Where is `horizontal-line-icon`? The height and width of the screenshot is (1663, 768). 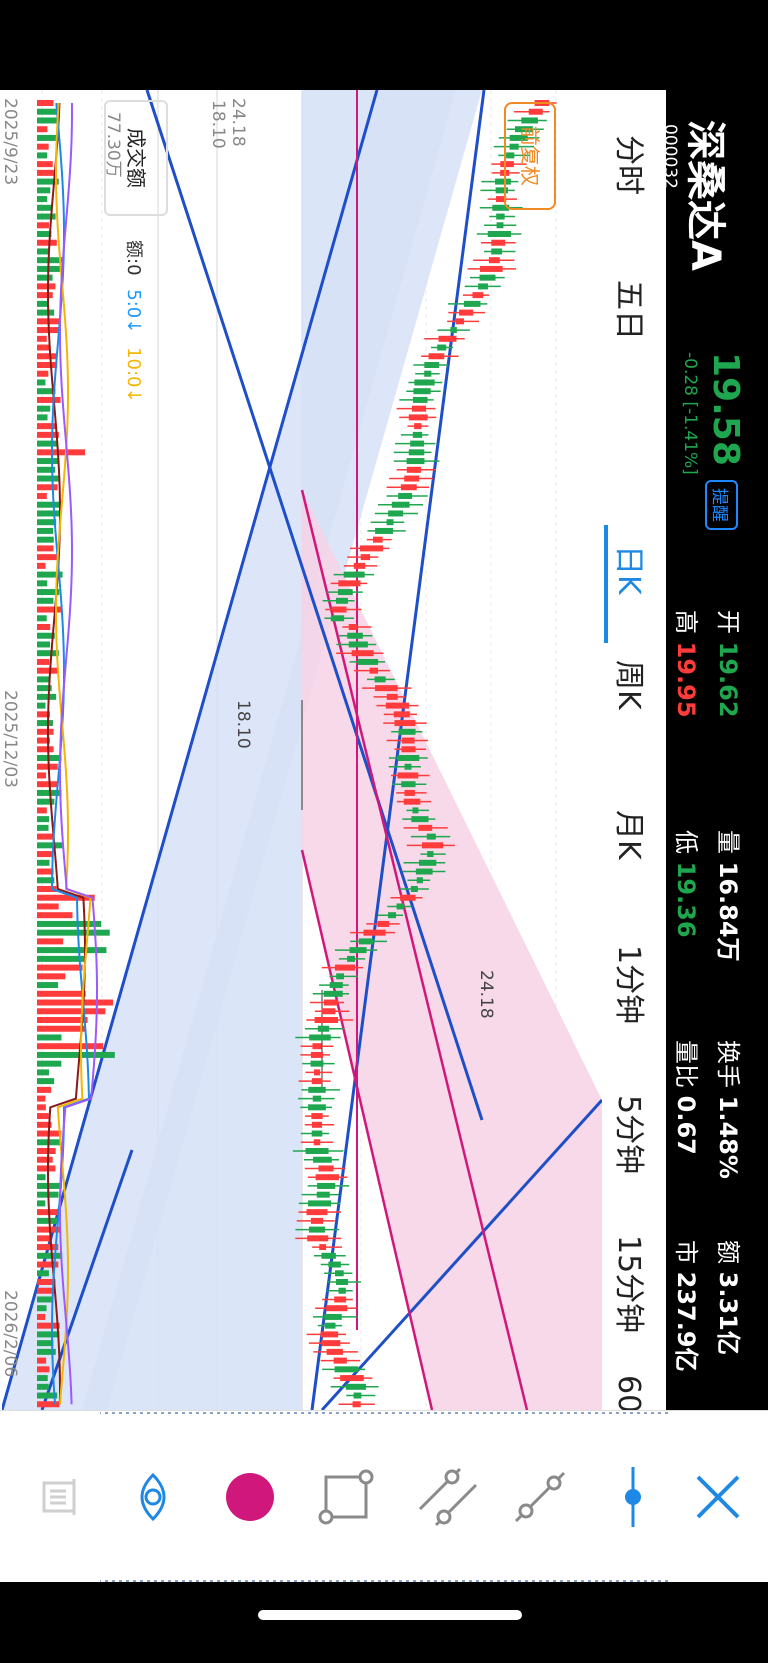
horizontal-line-icon is located at coordinates (633, 1497).